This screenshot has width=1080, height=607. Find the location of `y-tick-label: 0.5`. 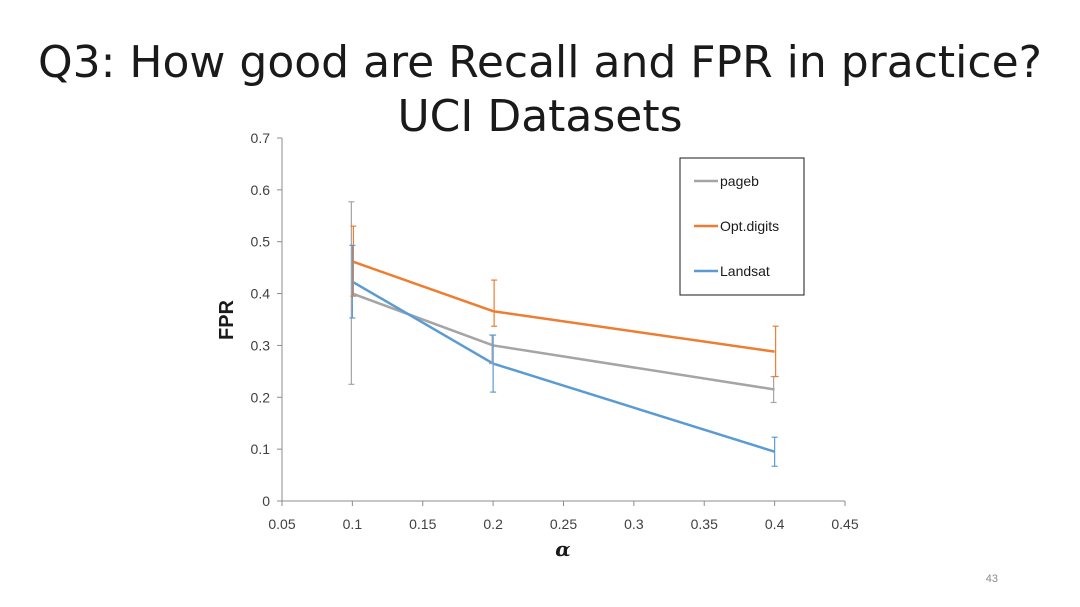

y-tick-label: 0.5 is located at coordinates (261, 242).